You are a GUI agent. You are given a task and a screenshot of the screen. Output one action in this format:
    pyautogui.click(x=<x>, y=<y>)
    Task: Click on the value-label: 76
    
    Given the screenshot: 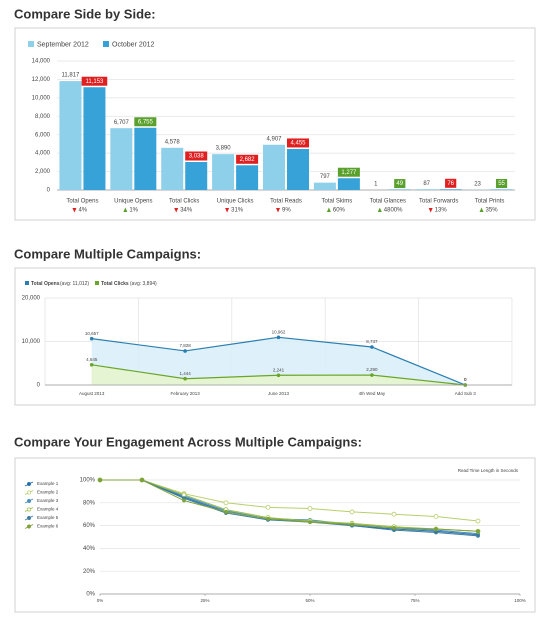 What is the action you would take?
    pyautogui.click(x=450, y=184)
    